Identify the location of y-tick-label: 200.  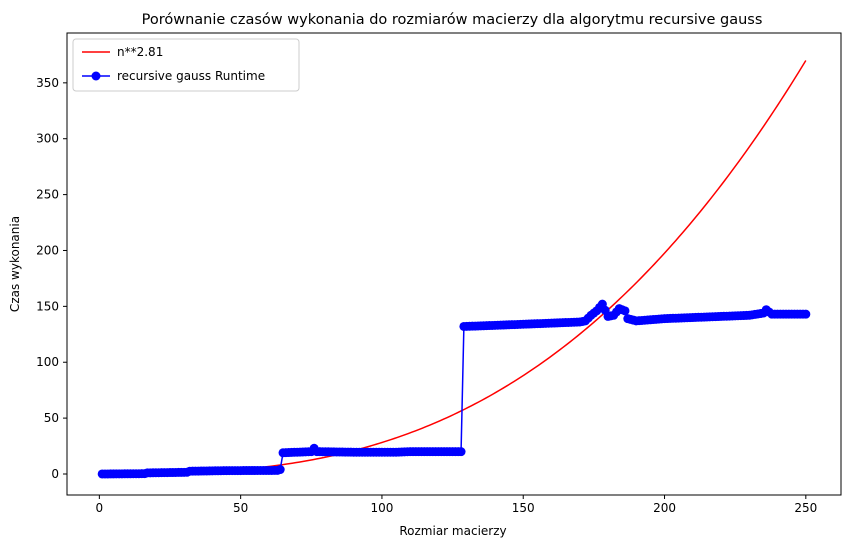
(47, 250).